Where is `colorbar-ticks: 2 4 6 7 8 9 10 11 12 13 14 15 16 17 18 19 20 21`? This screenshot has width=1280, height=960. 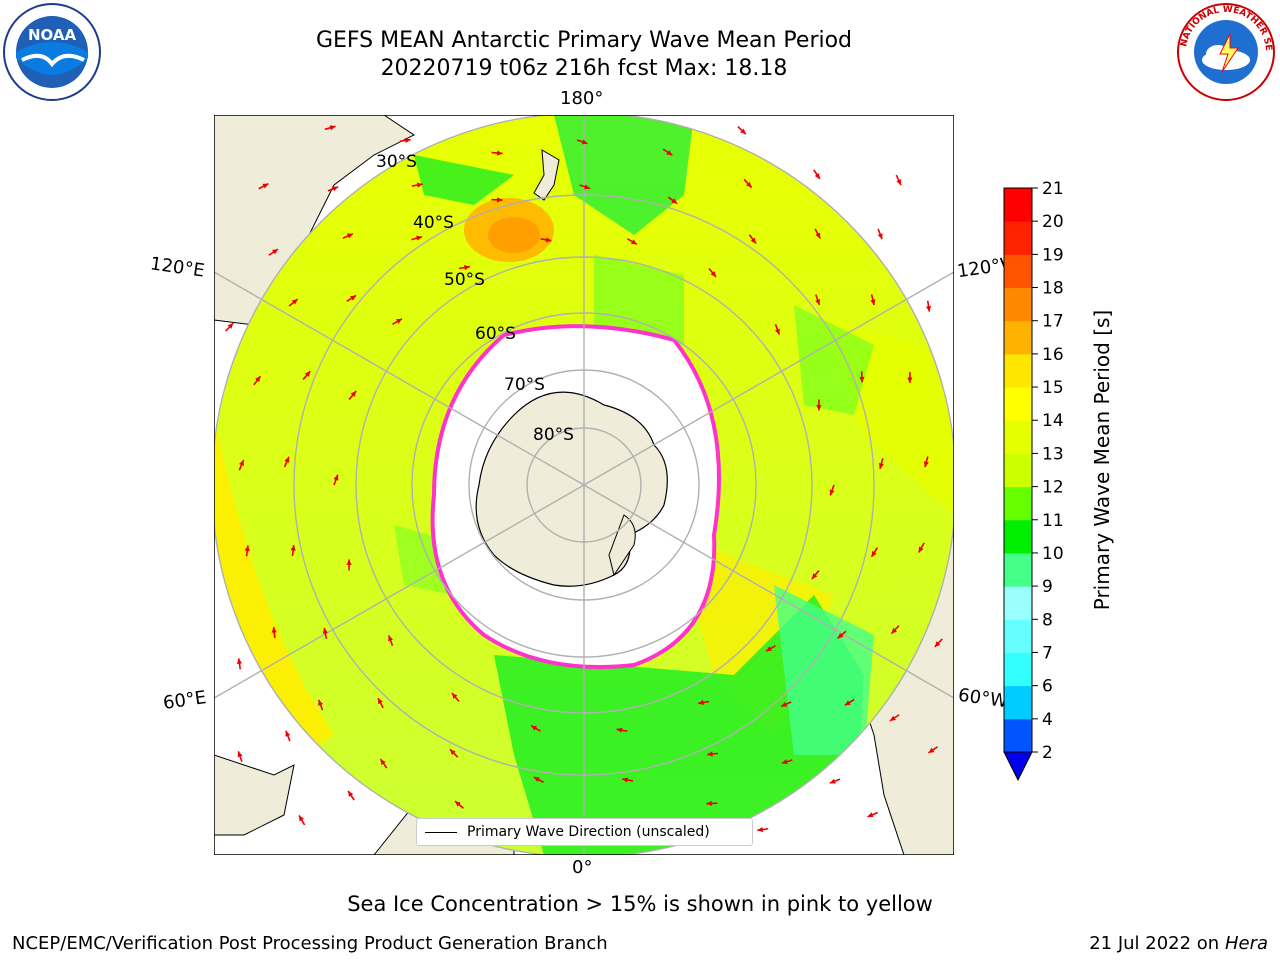
colorbar-ticks: 2 4 6 7 8 9 10 11 12 13 14 15 16 17 18 19 20 21 is located at coordinates (1048, 471).